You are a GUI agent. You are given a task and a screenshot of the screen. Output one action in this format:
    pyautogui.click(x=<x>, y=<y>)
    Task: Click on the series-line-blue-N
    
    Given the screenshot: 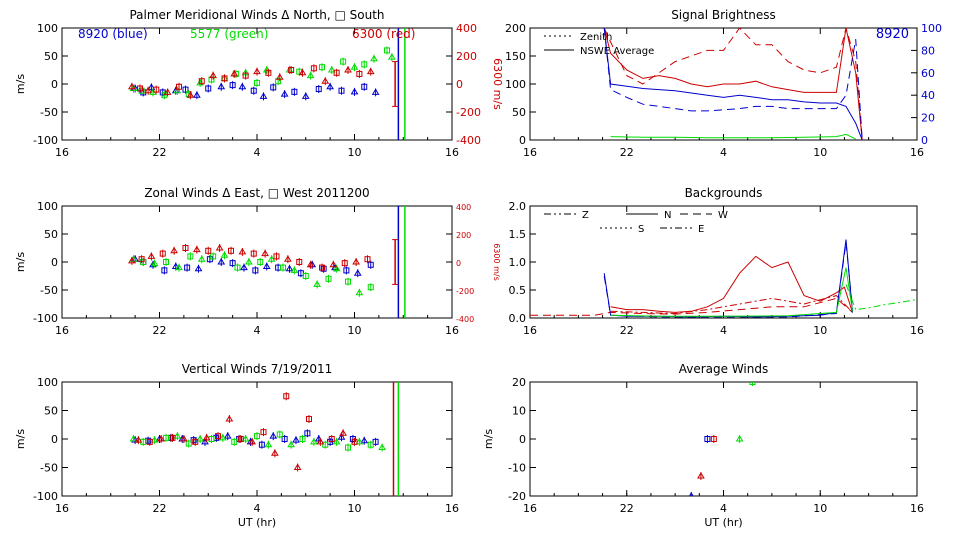 What is the action you would take?
    pyautogui.click(x=728, y=278)
    